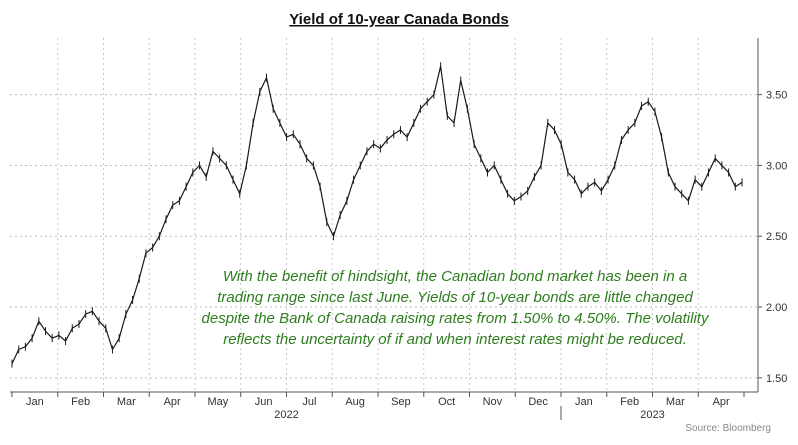  What do you see at coordinates (309, 402) in the screenshot?
I see `x-tick-label: Jul` at bounding box center [309, 402].